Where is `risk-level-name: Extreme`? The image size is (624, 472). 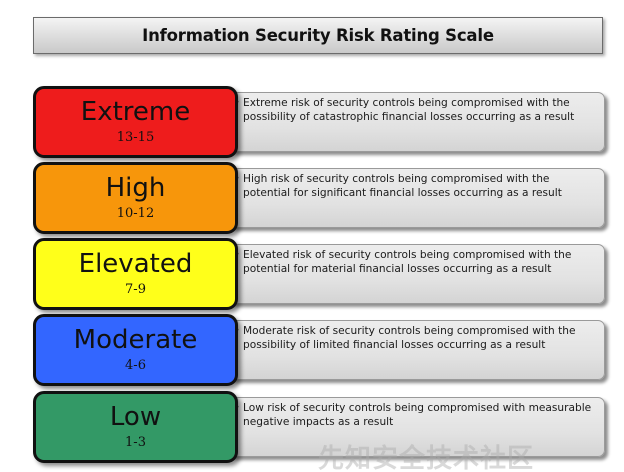 risk-level-name: Extreme is located at coordinates (135, 112).